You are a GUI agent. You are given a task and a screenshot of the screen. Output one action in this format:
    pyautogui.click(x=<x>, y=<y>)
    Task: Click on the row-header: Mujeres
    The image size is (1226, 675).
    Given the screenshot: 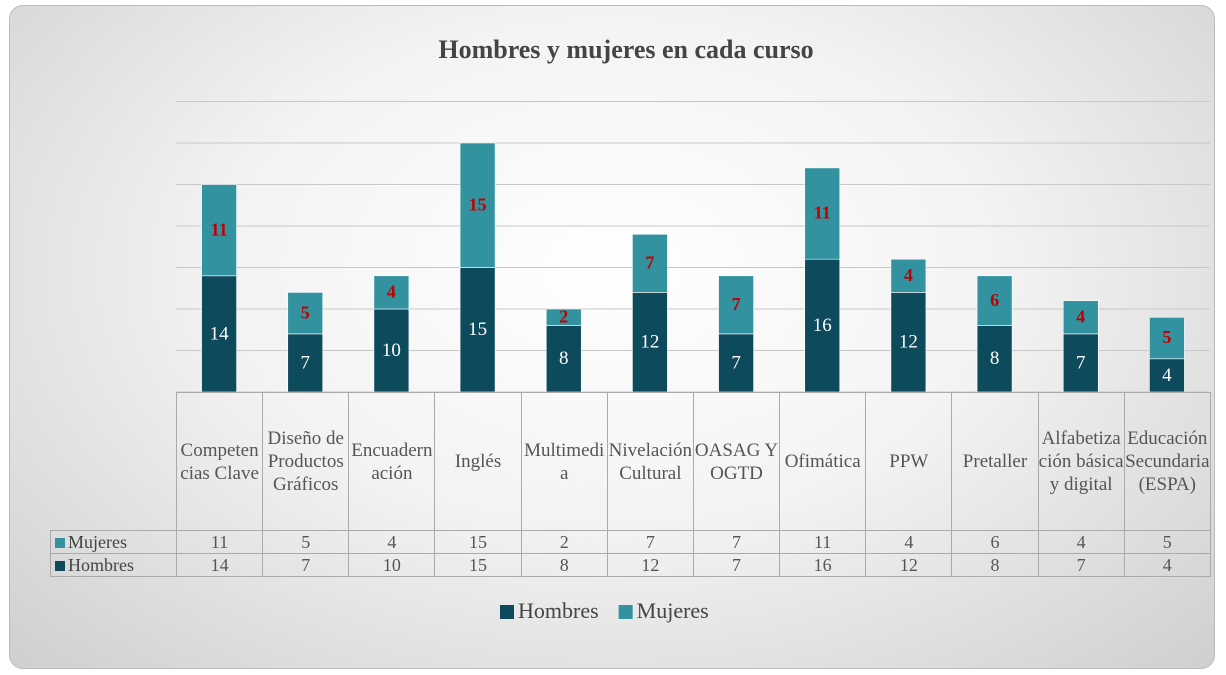 What is the action you would take?
    pyautogui.click(x=113, y=542)
    